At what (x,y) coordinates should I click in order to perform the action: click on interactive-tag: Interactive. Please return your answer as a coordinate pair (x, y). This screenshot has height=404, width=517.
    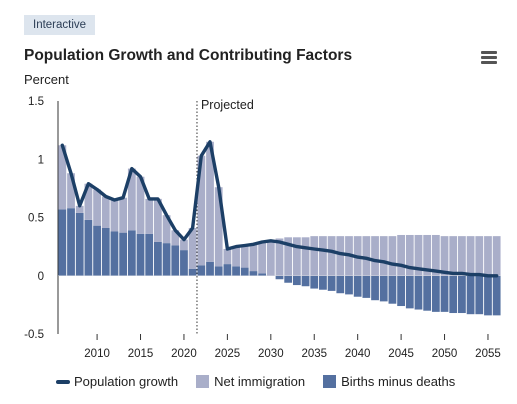
    Looking at the image, I should click on (60, 25).